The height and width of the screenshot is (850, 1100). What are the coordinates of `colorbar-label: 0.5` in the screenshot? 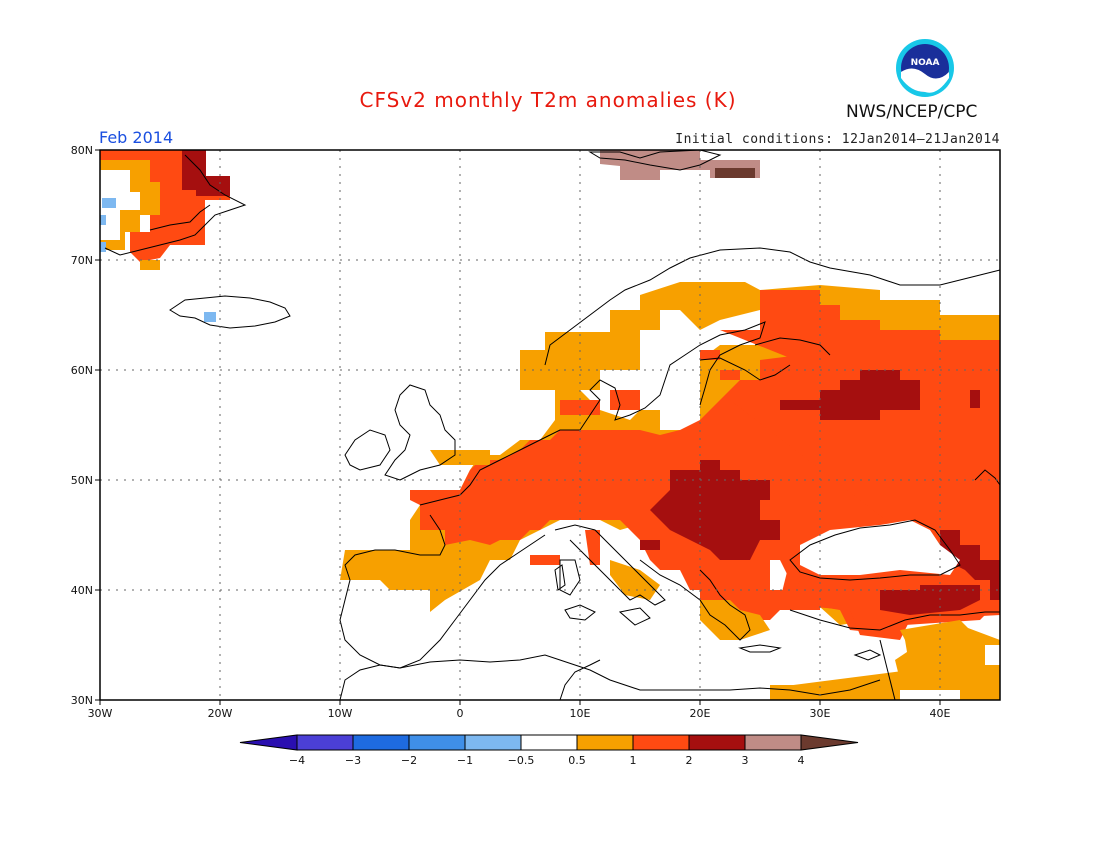 It's located at (577, 760).